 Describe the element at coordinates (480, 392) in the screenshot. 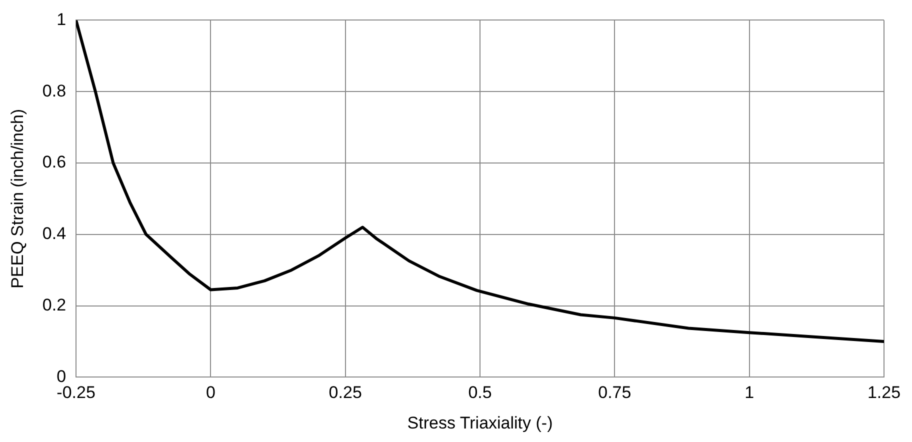

I see `x-tick-label: 0.5` at that location.